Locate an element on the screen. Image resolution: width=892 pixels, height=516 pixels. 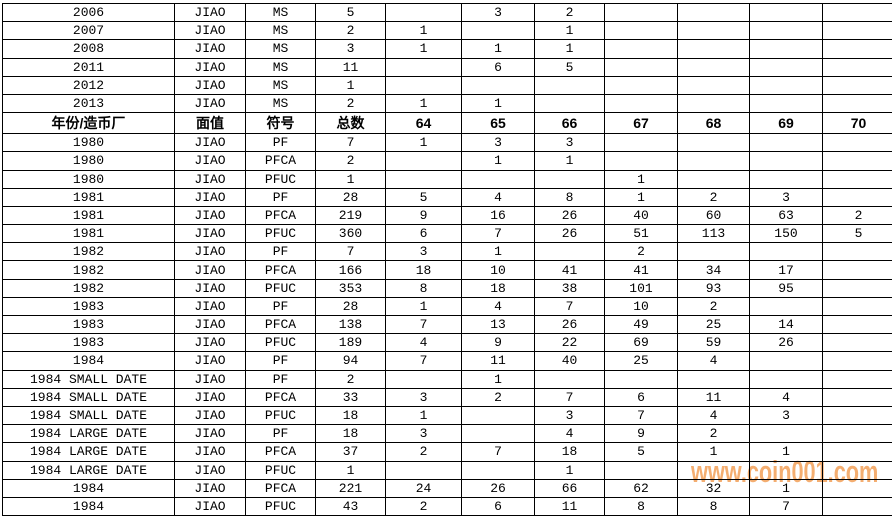
table-cell: 113 is located at coordinates (714, 234).